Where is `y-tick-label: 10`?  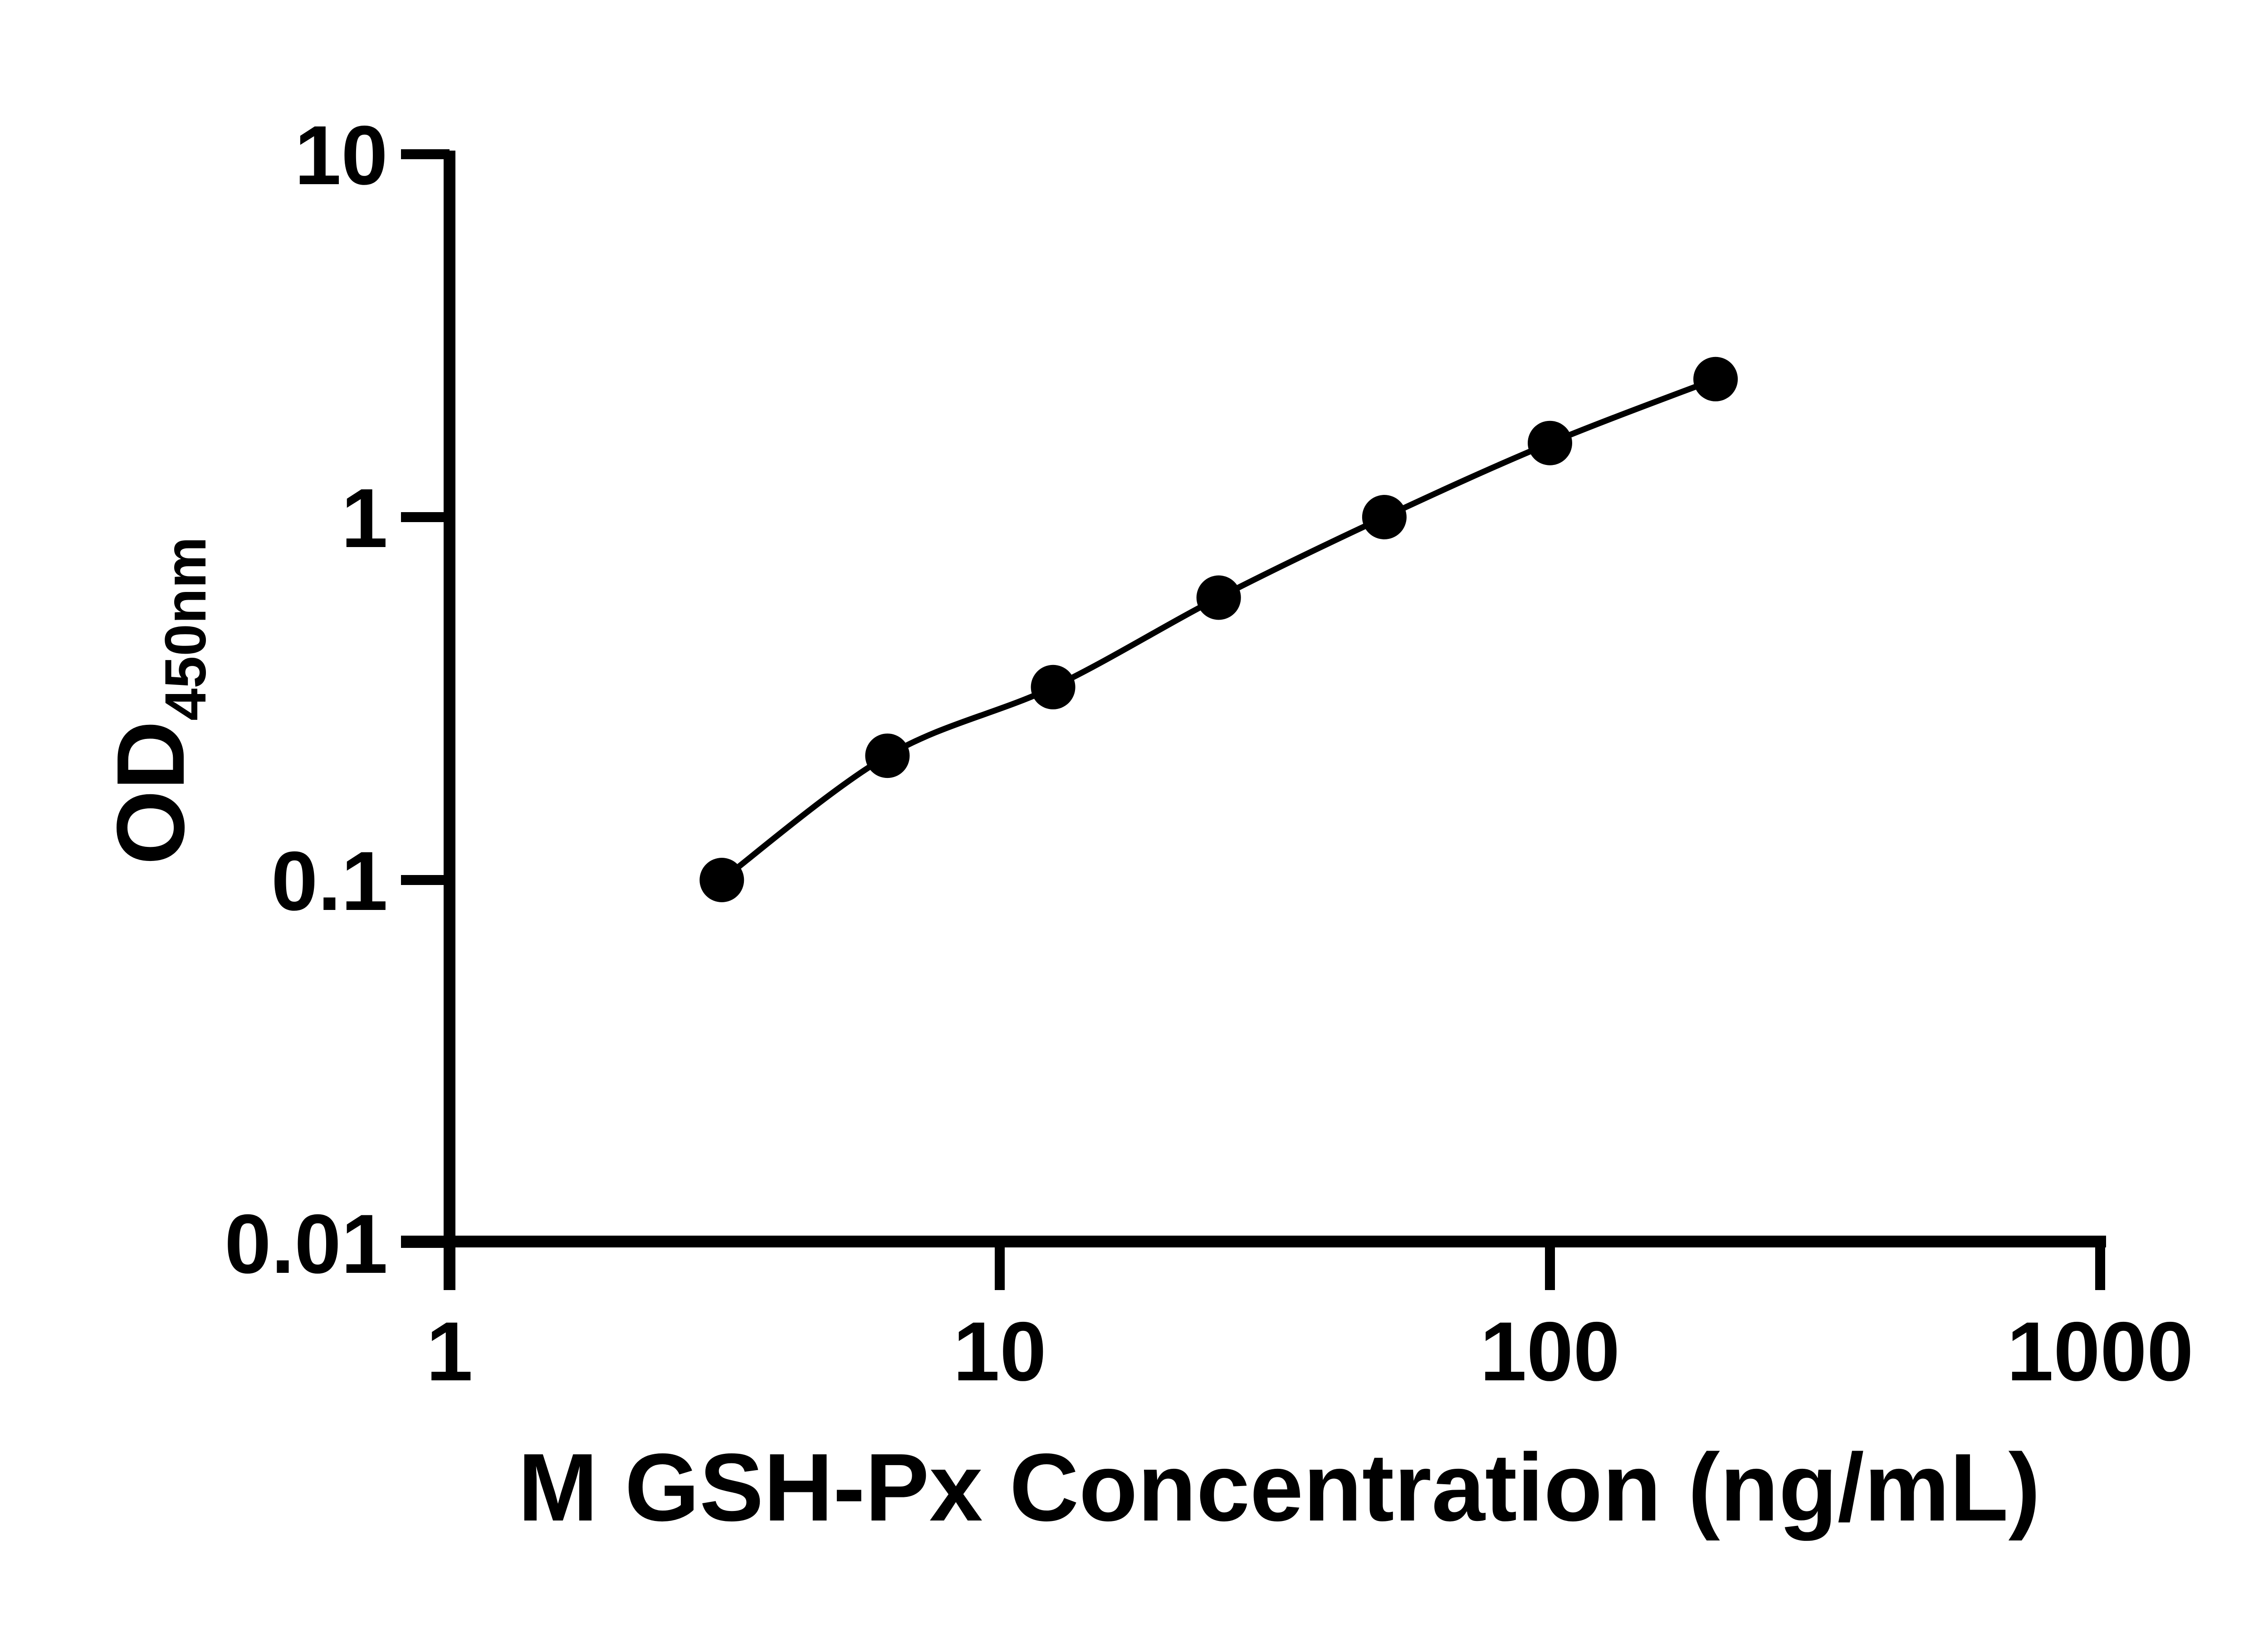
y-tick-label: 10 is located at coordinates (341, 155).